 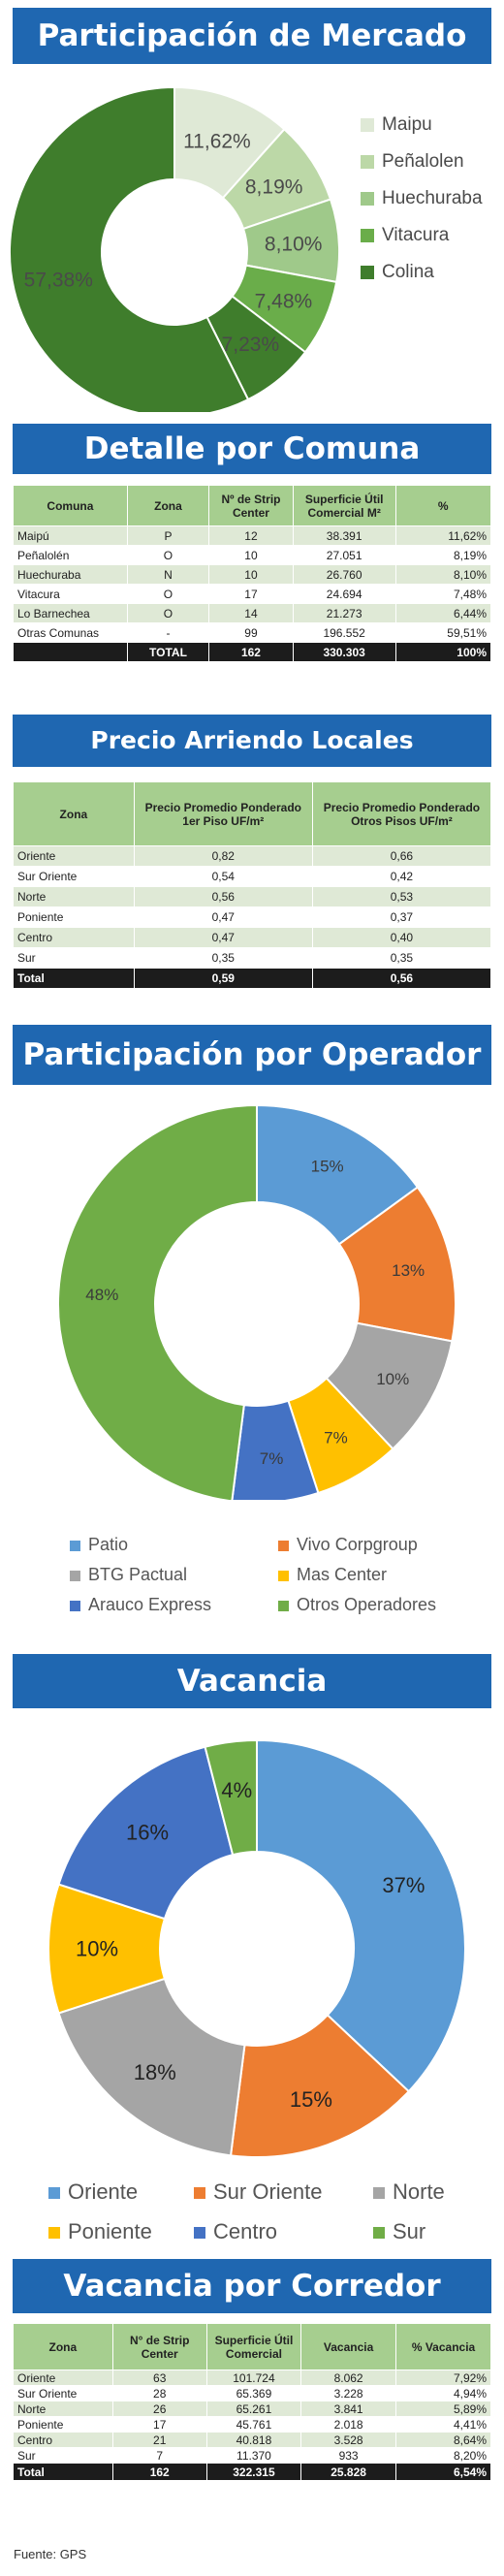 I want to click on legend-label: Centro, so click(x=246, y=2231).